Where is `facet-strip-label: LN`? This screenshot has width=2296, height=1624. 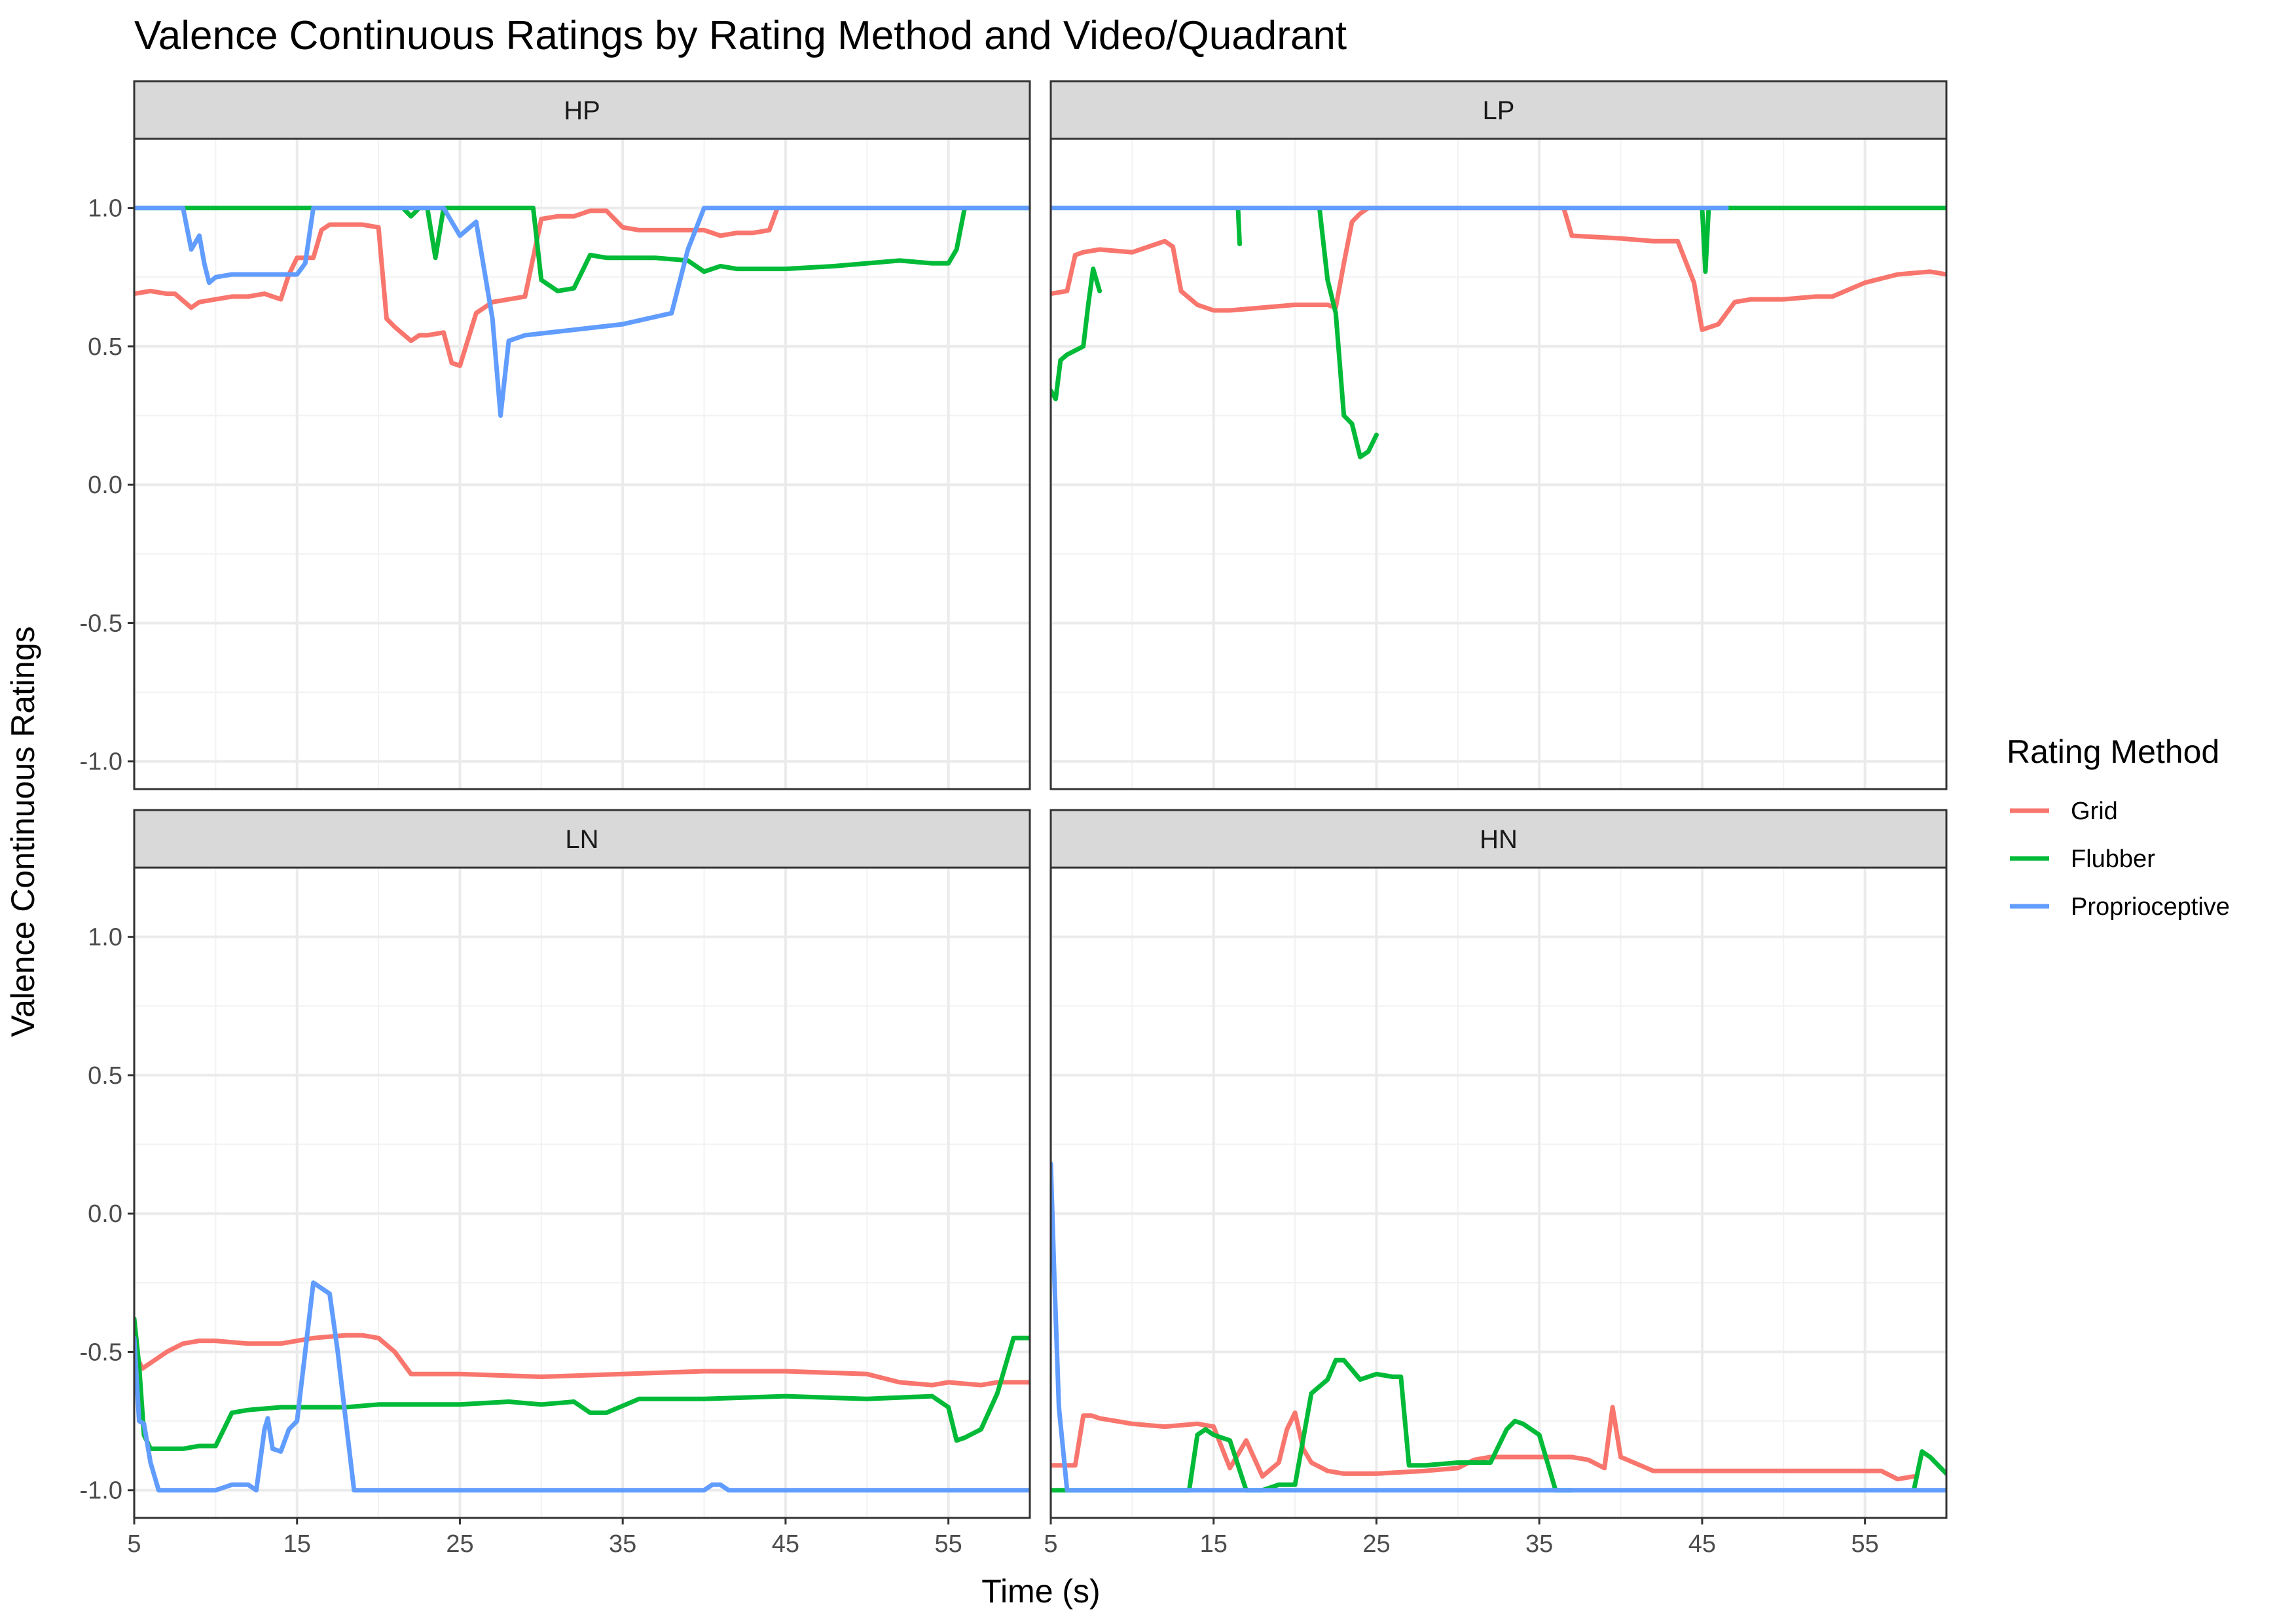 facet-strip-label: LN is located at coordinates (581, 839).